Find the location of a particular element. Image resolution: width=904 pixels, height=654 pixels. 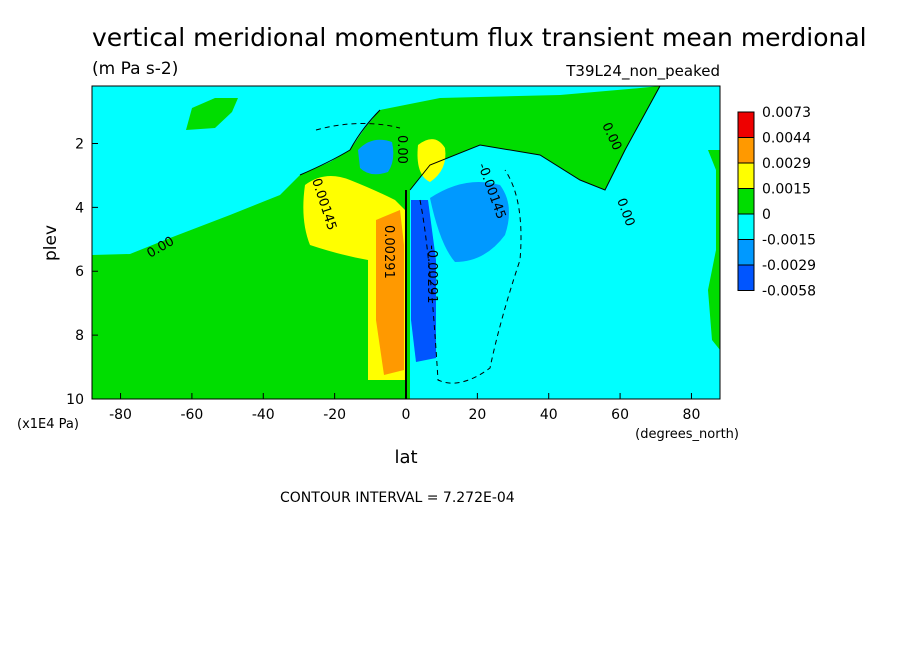

contour-interval: CONTOUR INTERVAL = 7.272E-04 is located at coordinates (397, 498).